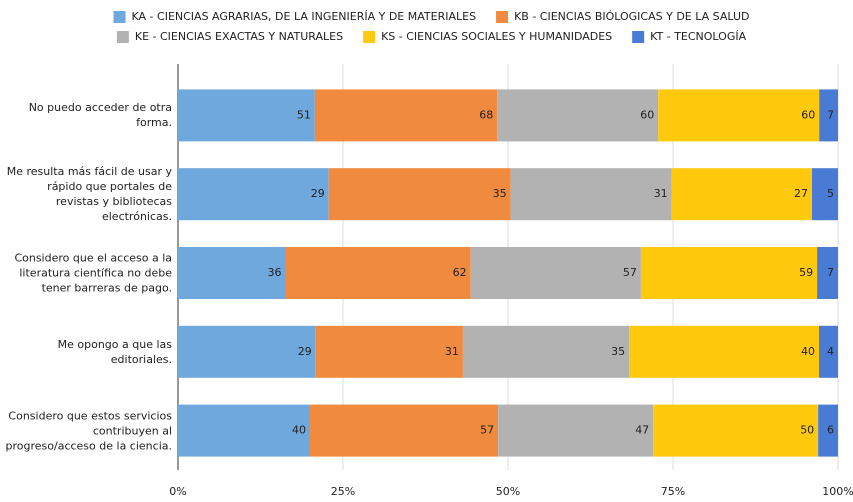 The height and width of the screenshot is (502, 853). What do you see at coordinates (673, 491) in the screenshot?
I see `x-tick-label: 75%` at bounding box center [673, 491].